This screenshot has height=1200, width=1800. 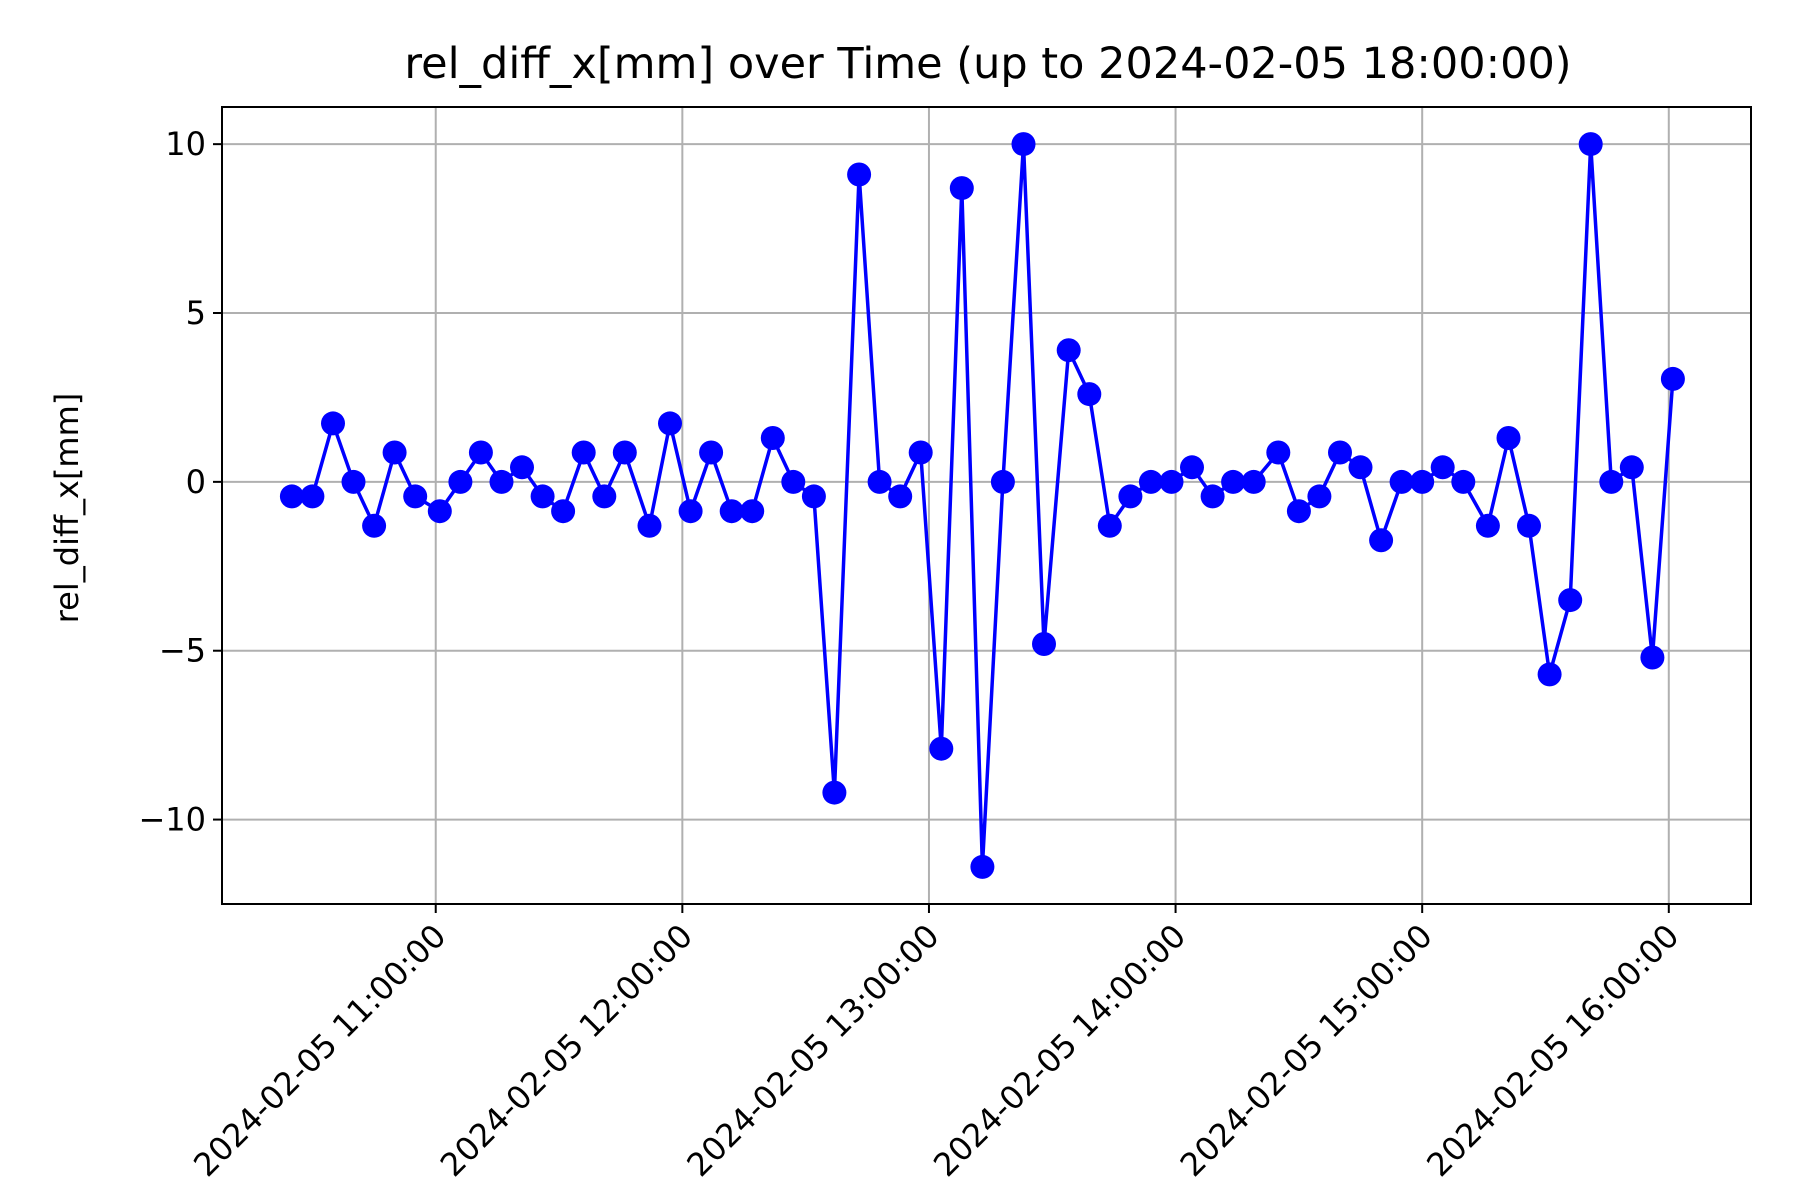 What do you see at coordinates (319, 1050) in the screenshot?
I see `x-tick-label: 2024-02-05 11:00:00` at bounding box center [319, 1050].